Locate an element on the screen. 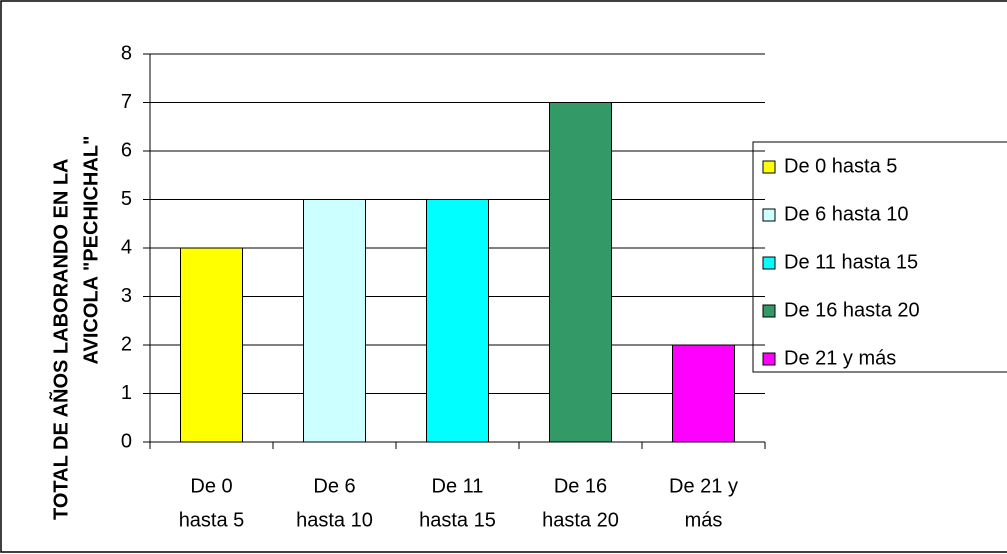 The width and height of the screenshot is (1007, 554). x-tick-label: De 21 y is located at coordinates (703, 486).